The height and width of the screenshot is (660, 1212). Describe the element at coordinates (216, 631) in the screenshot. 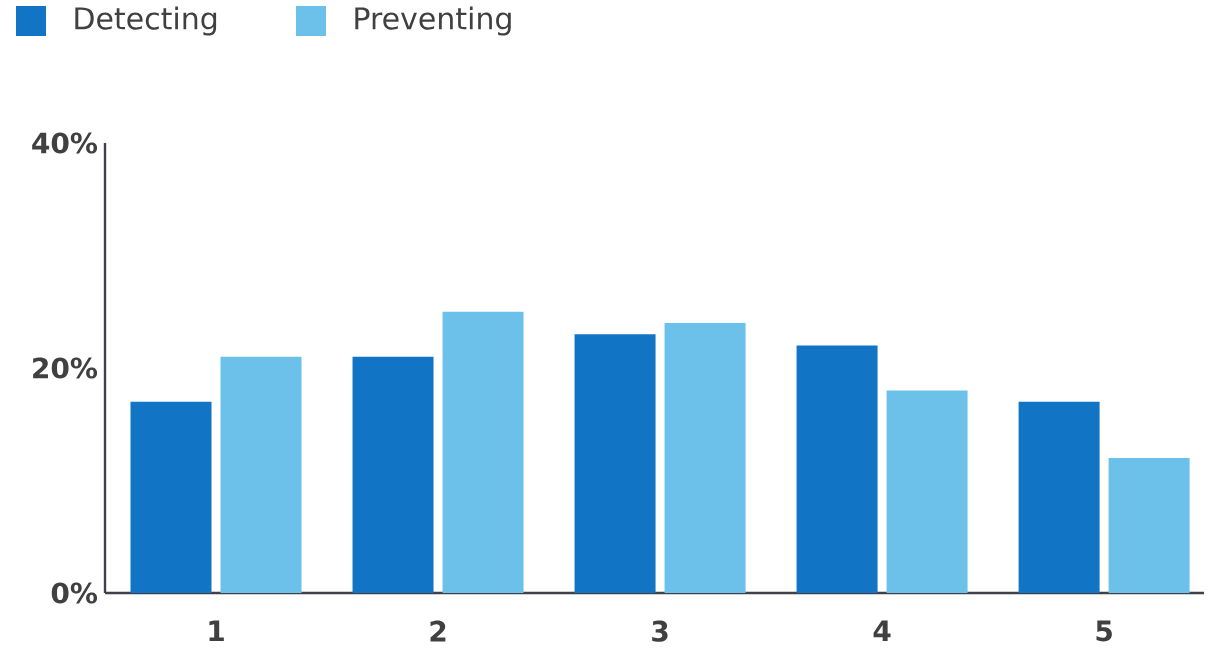

I see `x-tick-label: 1` at that location.